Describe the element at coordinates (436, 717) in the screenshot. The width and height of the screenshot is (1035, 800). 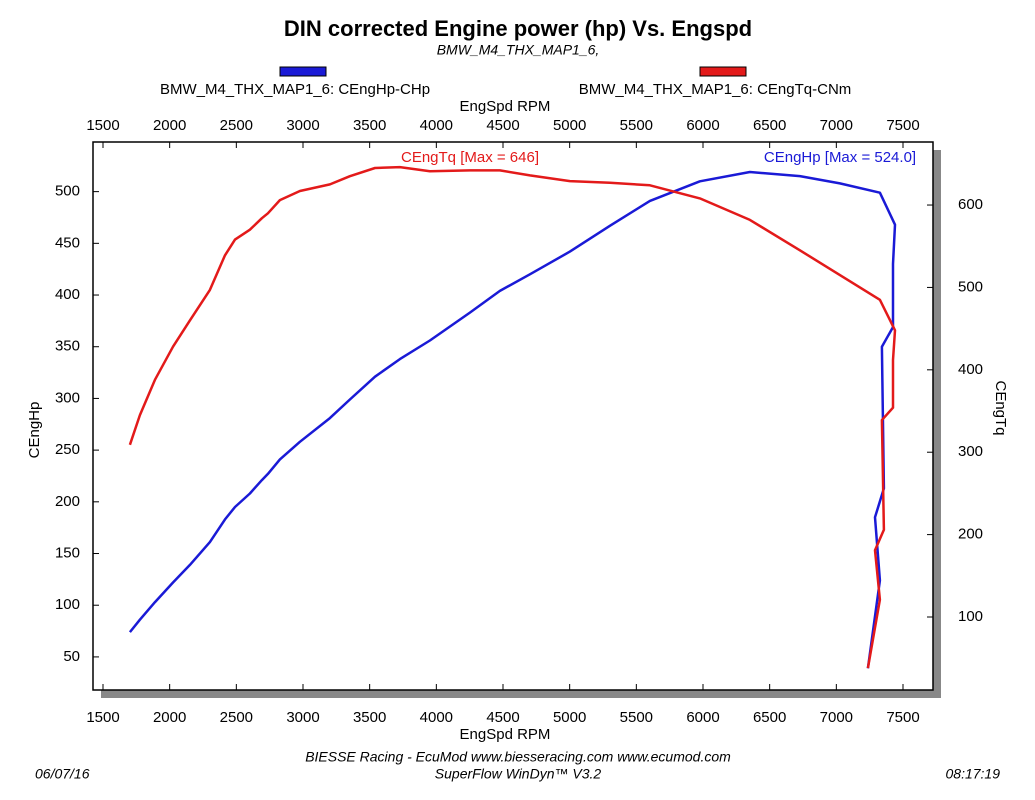
I see `x-tick-label: 4000` at that location.